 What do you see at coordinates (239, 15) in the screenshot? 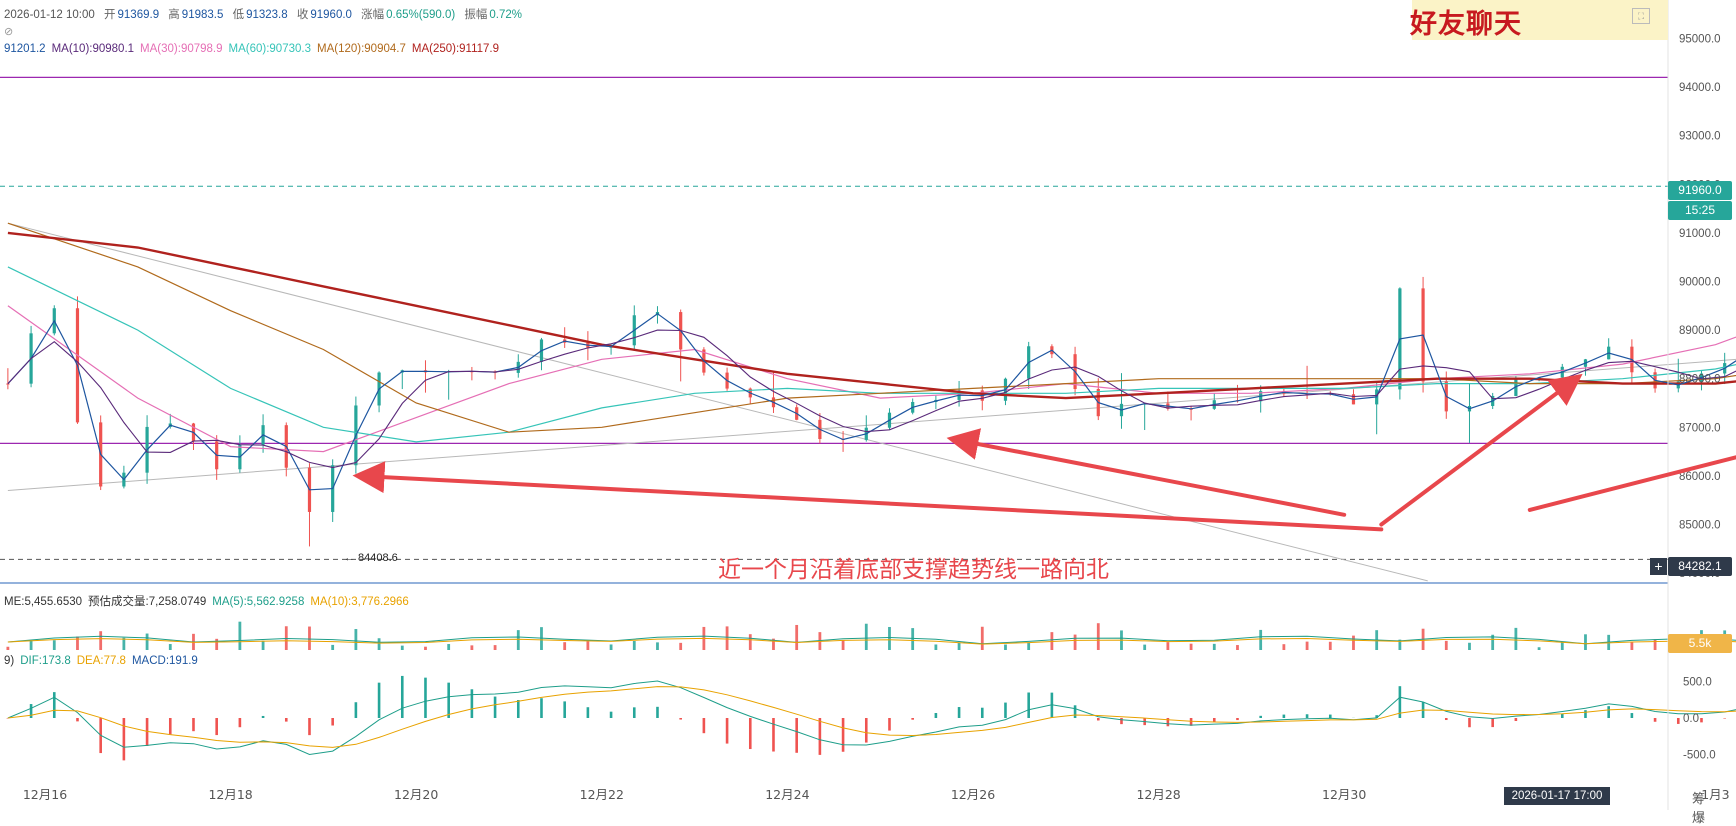
I see `low-label: 低` at bounding box center [239, 15].